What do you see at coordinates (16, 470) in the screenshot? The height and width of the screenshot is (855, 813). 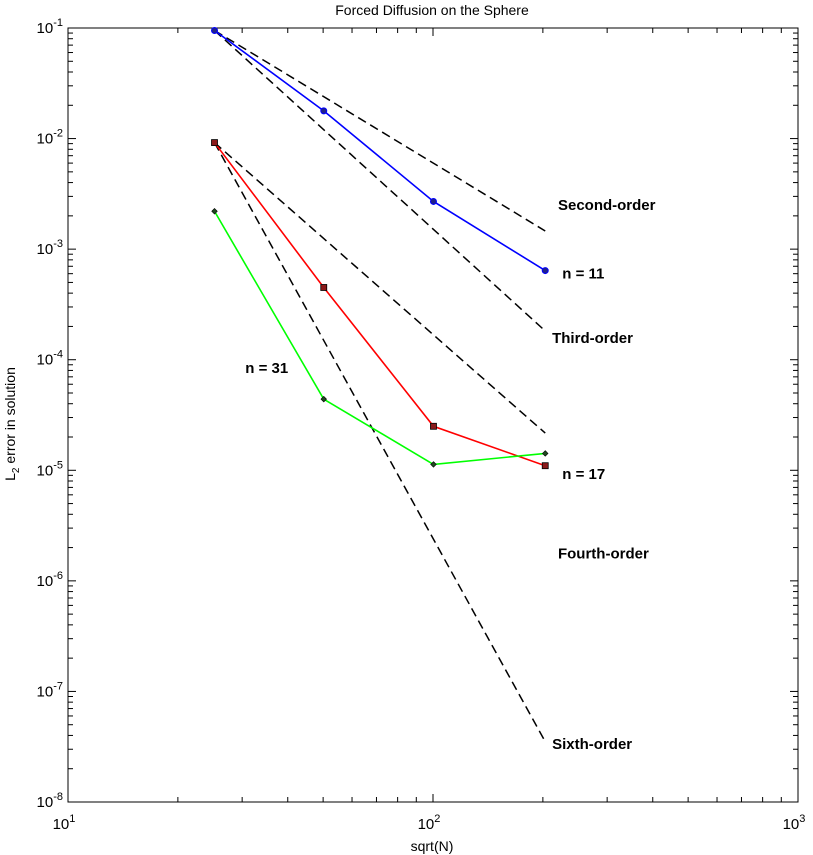 I see `y-axis-label-subscript: 2` at bounding box center [16, 470].